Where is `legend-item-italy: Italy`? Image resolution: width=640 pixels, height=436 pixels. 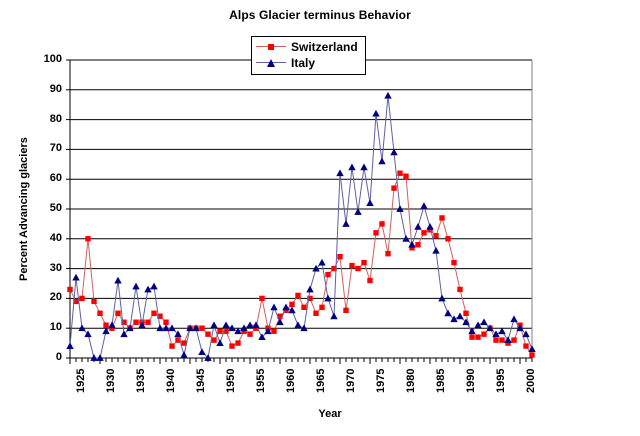
legend-item-italy: Italy is located at coordinates (307, 63).